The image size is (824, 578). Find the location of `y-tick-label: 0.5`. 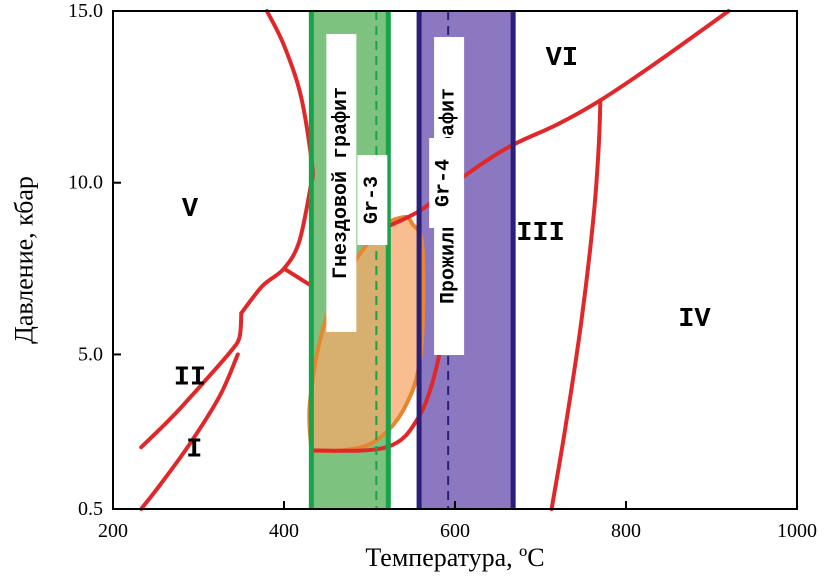

y-tick-label: 0.5 is located at coordinates (90, 509).